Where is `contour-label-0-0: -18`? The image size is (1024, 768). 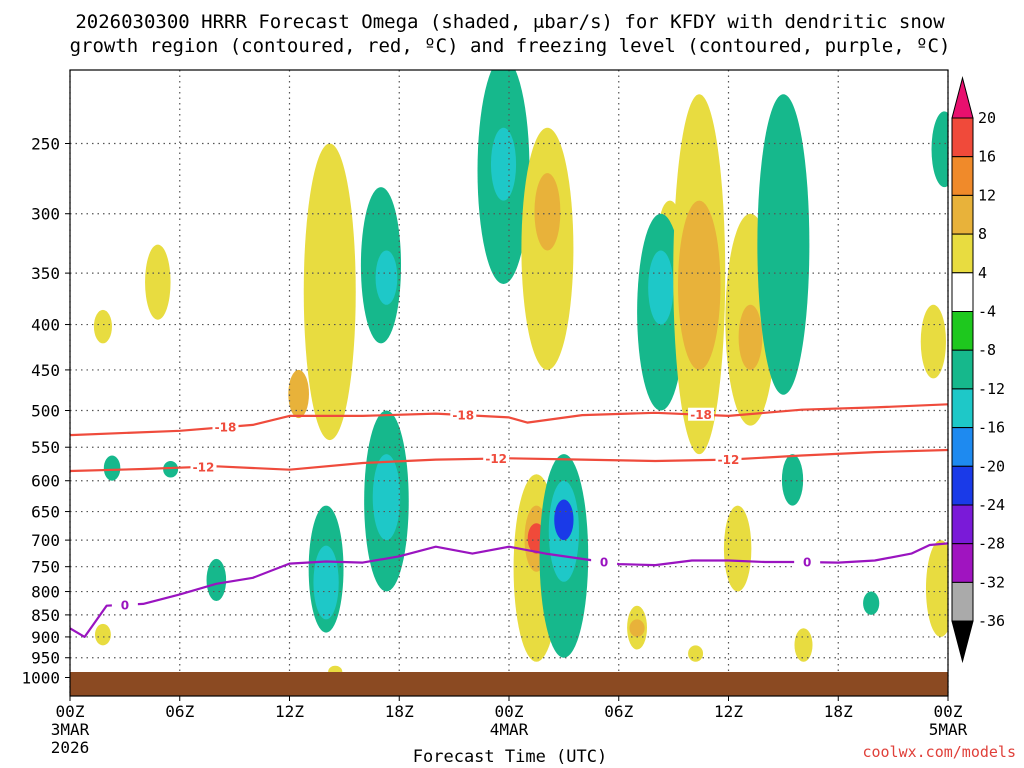 contour-label-0-0: -18 is located at coordinates (226, 428).